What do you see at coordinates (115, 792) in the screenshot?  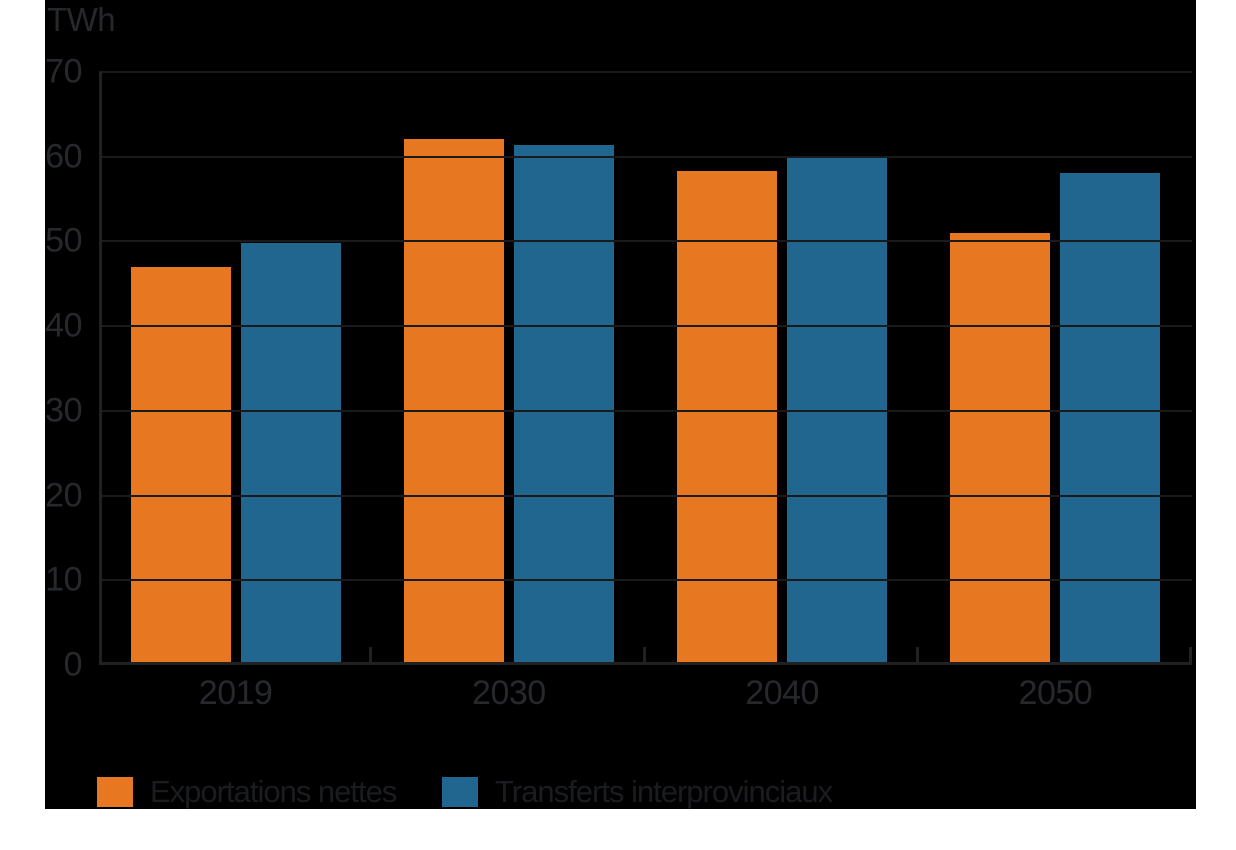 I see `legend-swatch-exportations-nettes` at bounding box center [115, 792].